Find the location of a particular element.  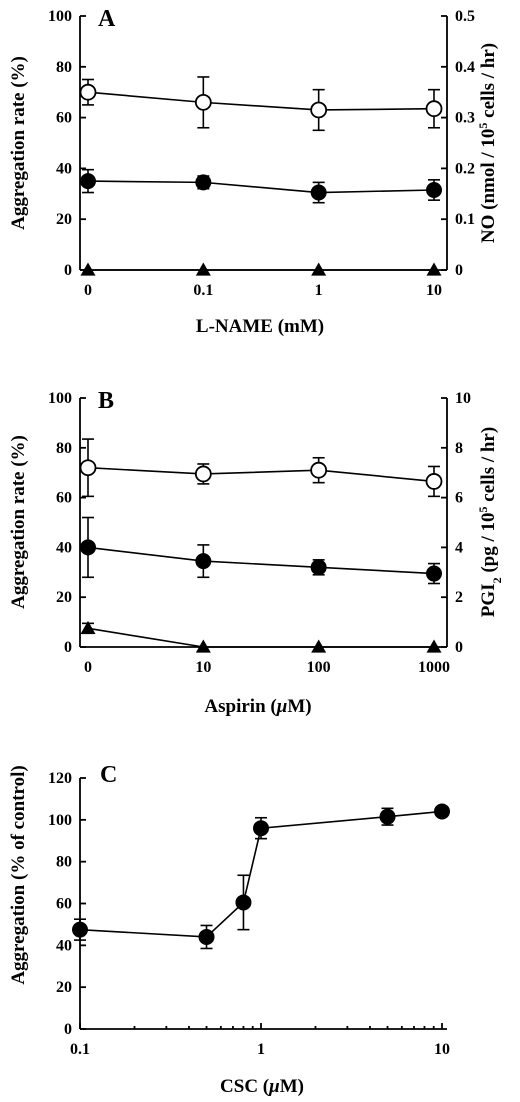

panel-a-ylabel-right: NO (nmol / 105 cells / hr) is located at coordinates (487, 143).